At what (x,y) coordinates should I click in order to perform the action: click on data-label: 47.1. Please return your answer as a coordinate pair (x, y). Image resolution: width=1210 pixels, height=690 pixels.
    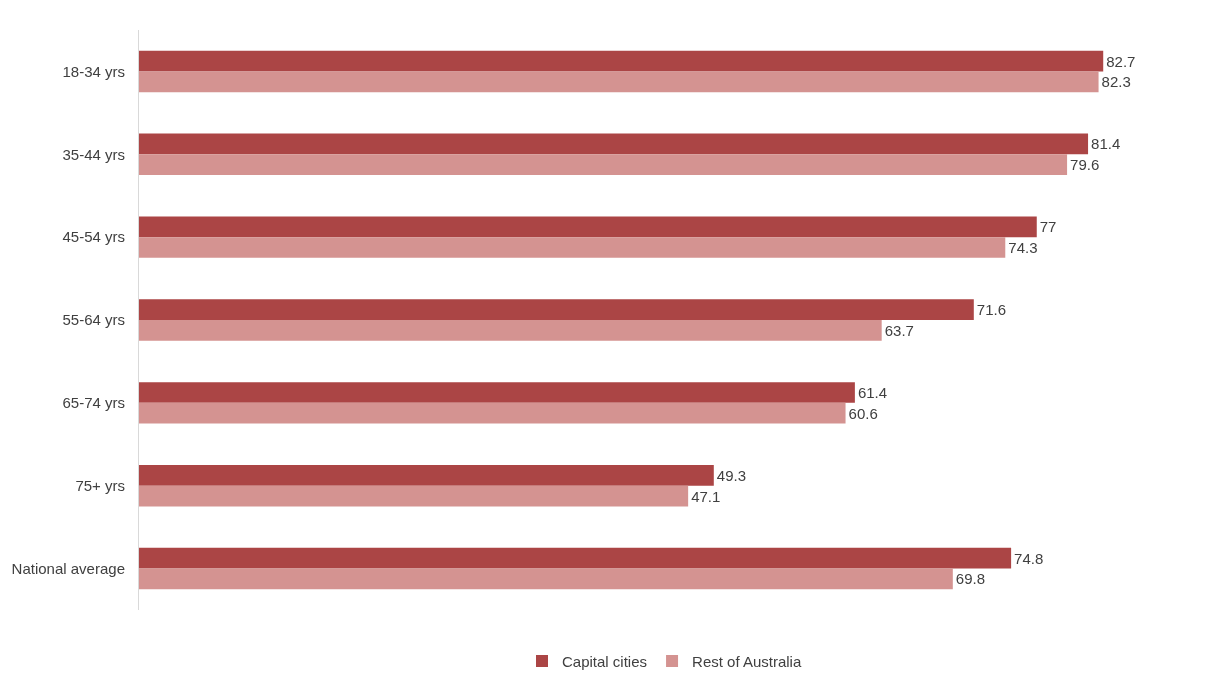
    Looking at the image, I should click on (706, 496).